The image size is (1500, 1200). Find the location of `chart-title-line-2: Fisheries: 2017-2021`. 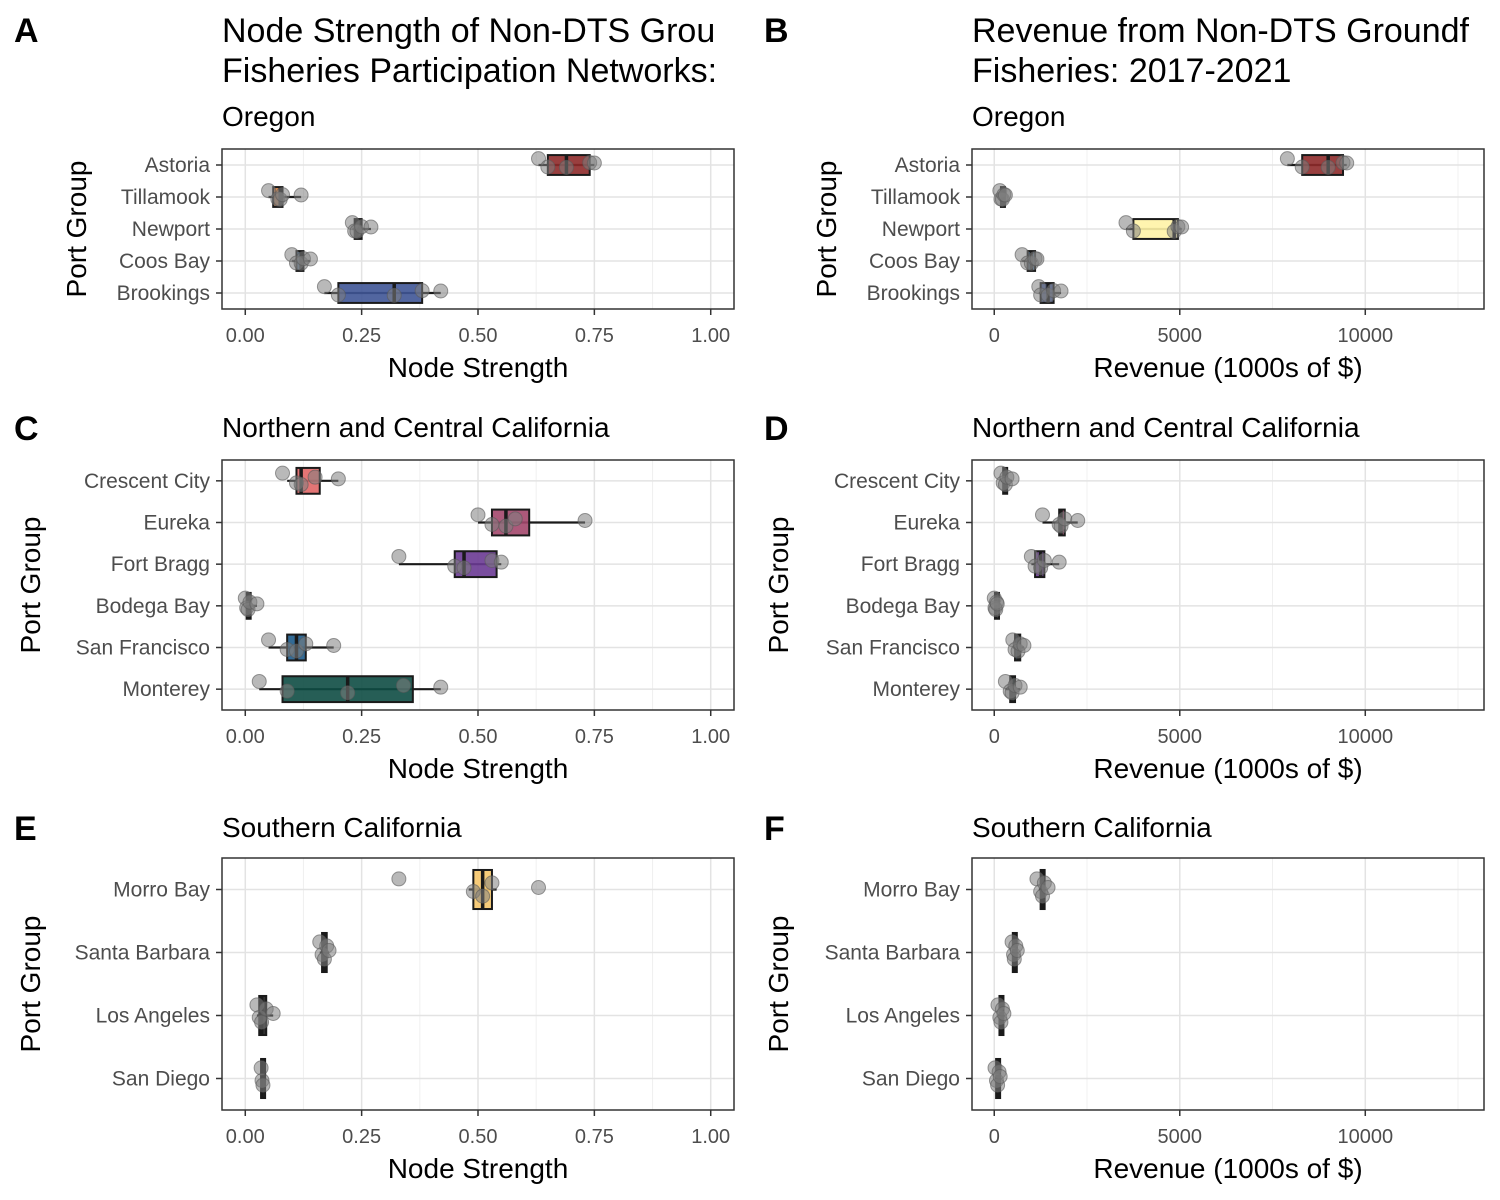

chart-title-line-2: Fisheries: 2017-2021 is located at coordinates (1131, 71).